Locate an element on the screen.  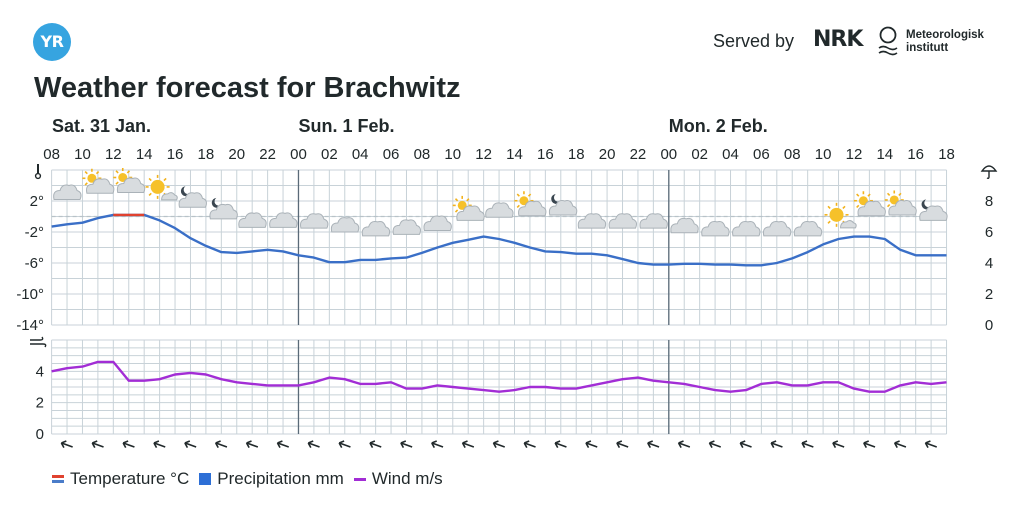
temperature-line is located at coordinates (499, 240).